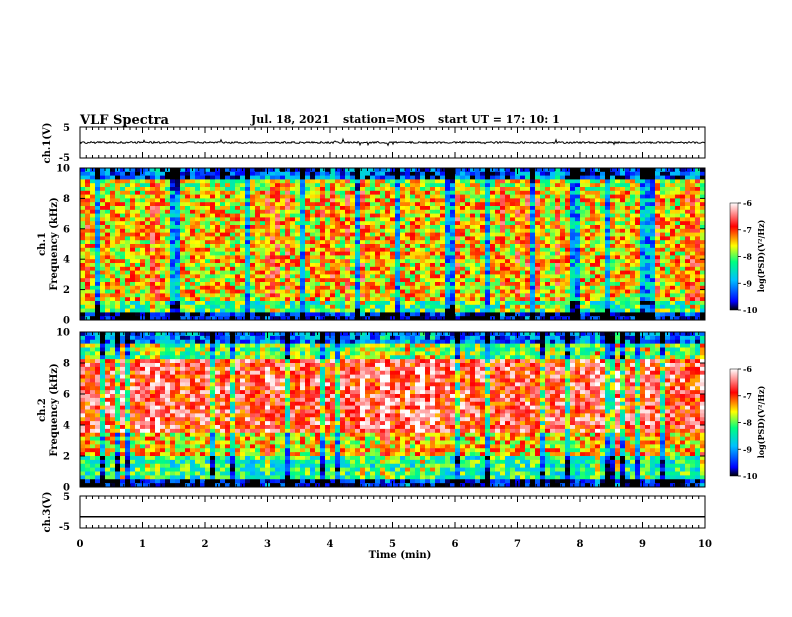 The width and height of the screenshot is (792, 617). What do you see at coordinates (499, 119) in the screenshot?
I see `header-start: start UT = 17: 10: 1` at bounding box center [499, 119].